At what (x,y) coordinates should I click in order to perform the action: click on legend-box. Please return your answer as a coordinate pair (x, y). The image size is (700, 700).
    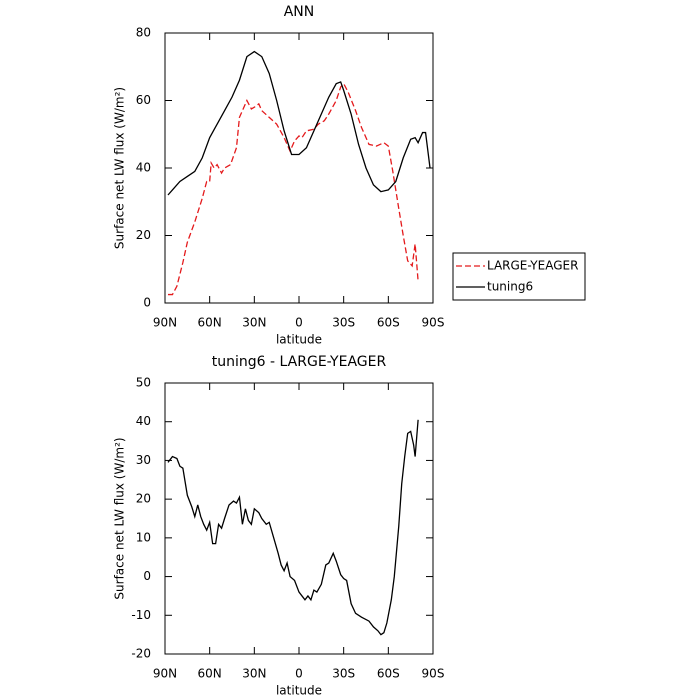
    Looking at the image, I should click on (519, 276).